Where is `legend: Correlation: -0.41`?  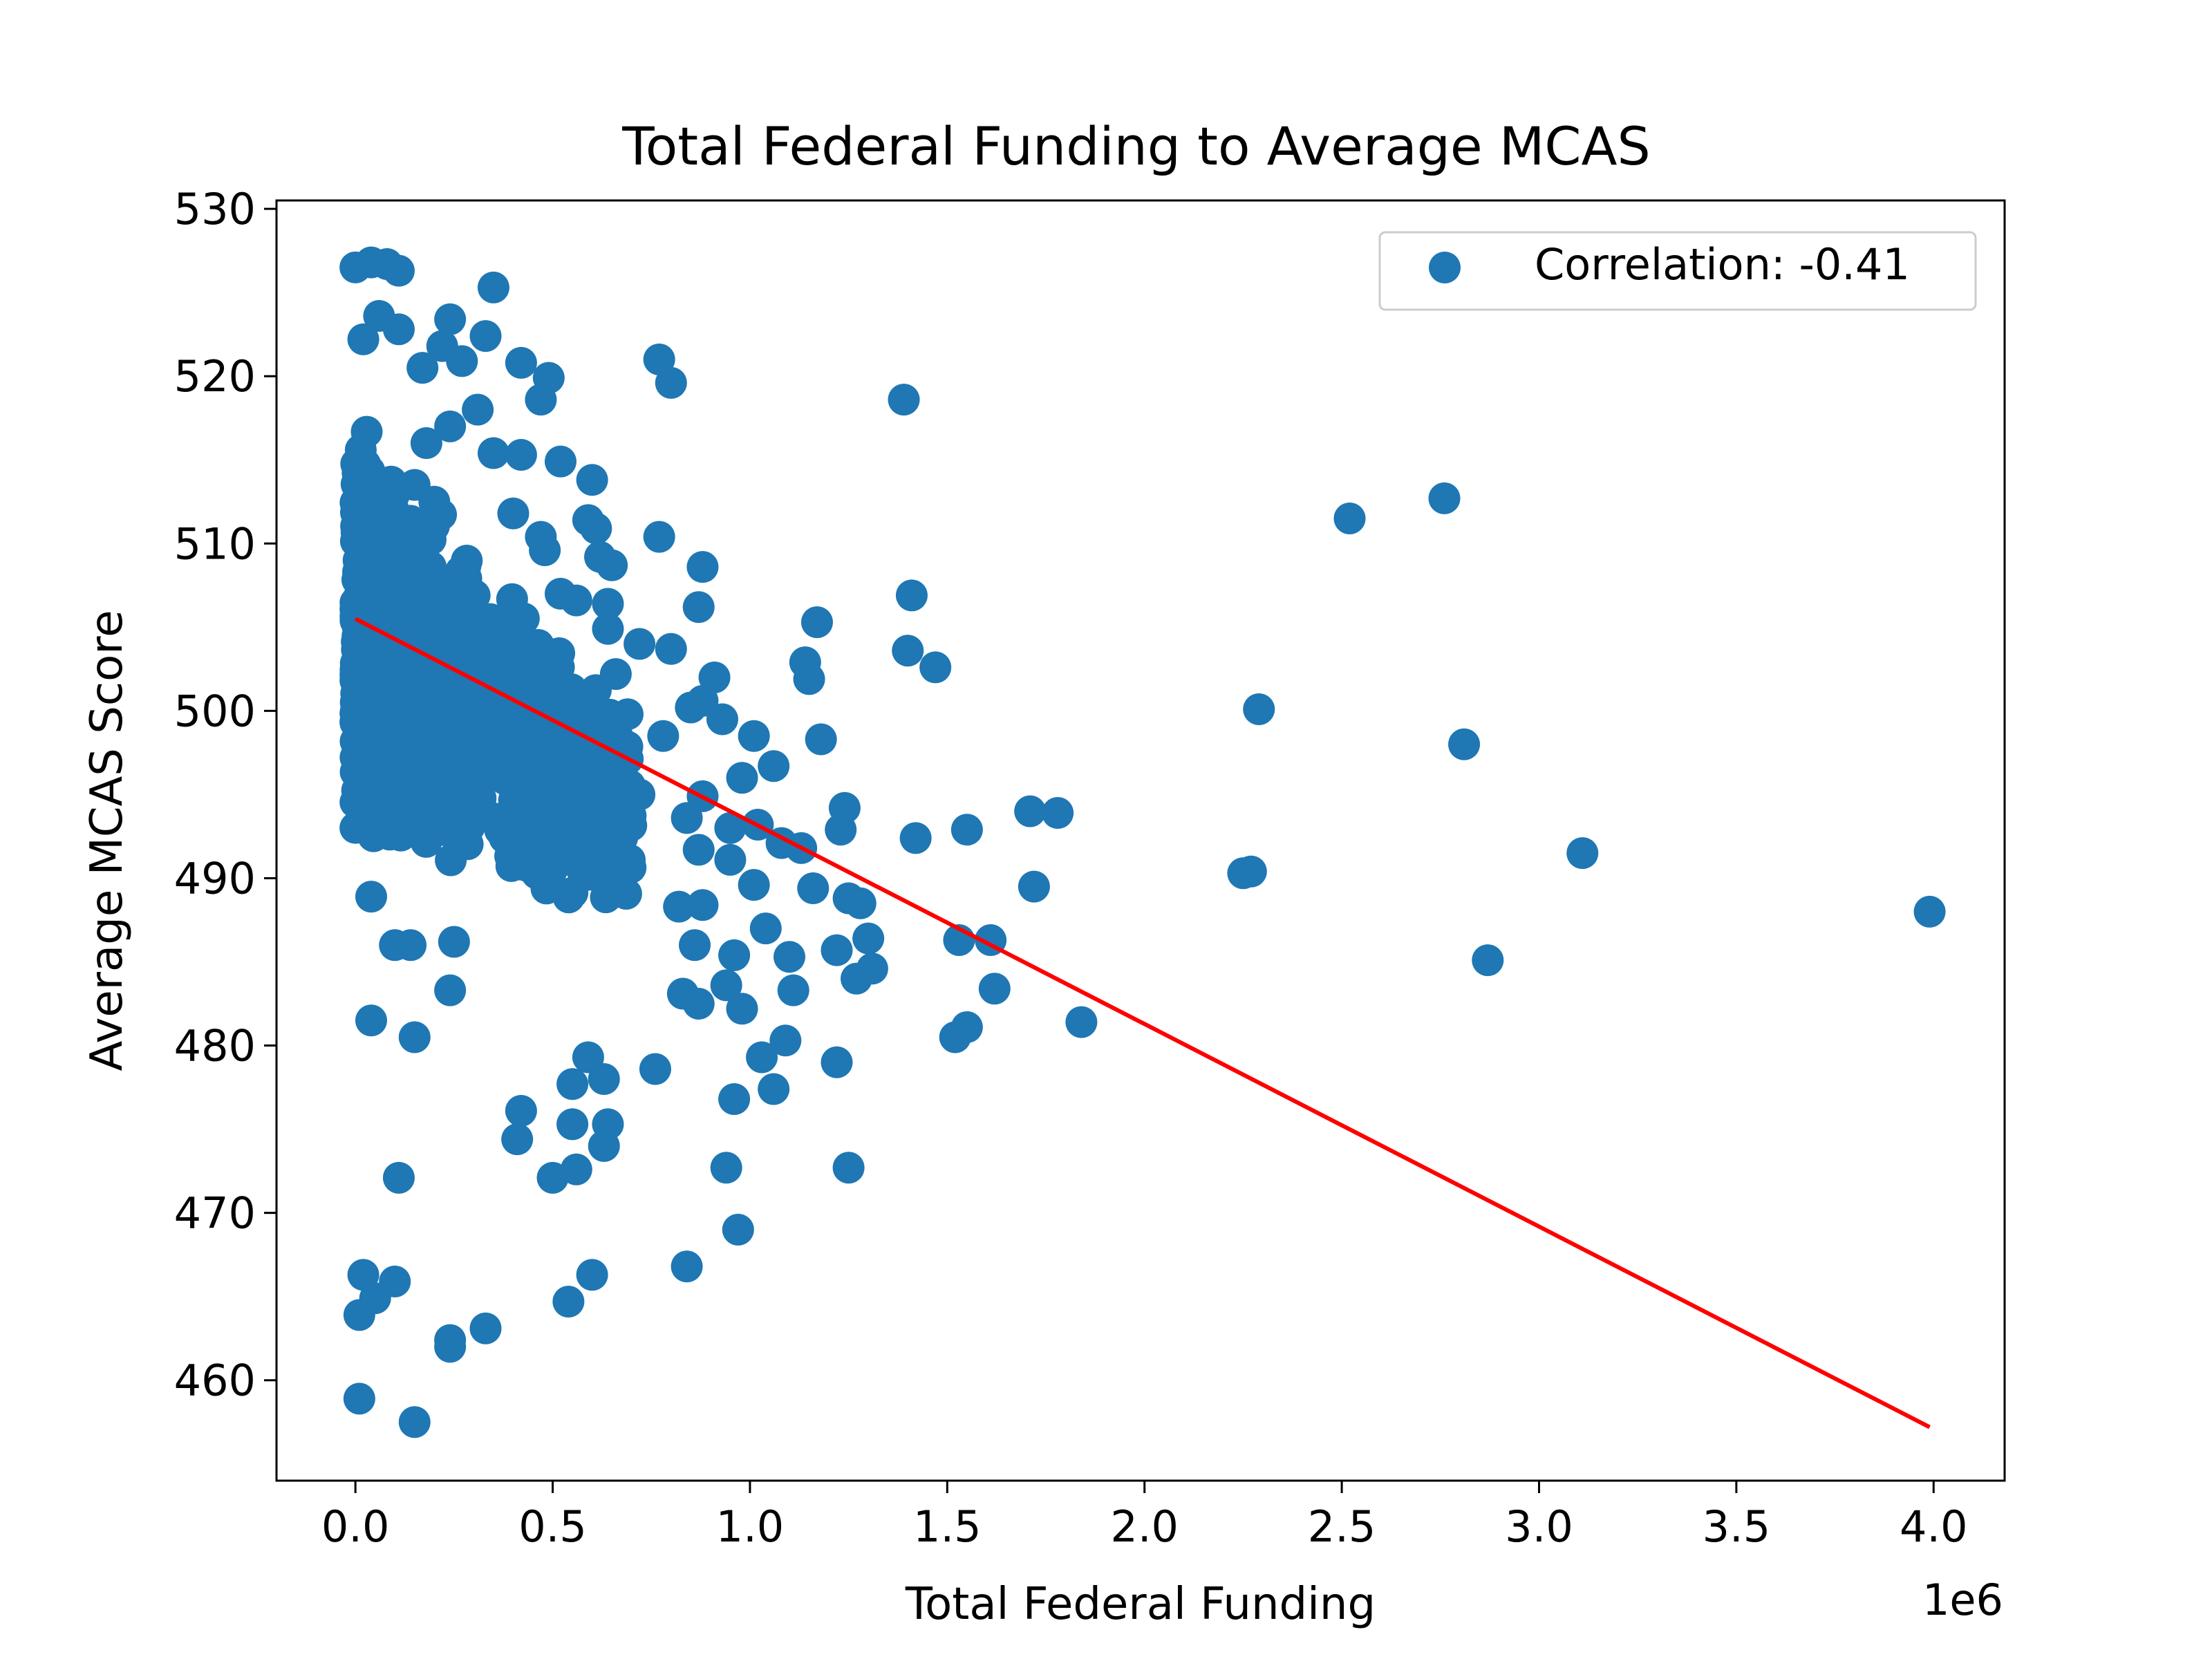 legend: Correlation: -0.41 is located at coordinates (1677, 271).